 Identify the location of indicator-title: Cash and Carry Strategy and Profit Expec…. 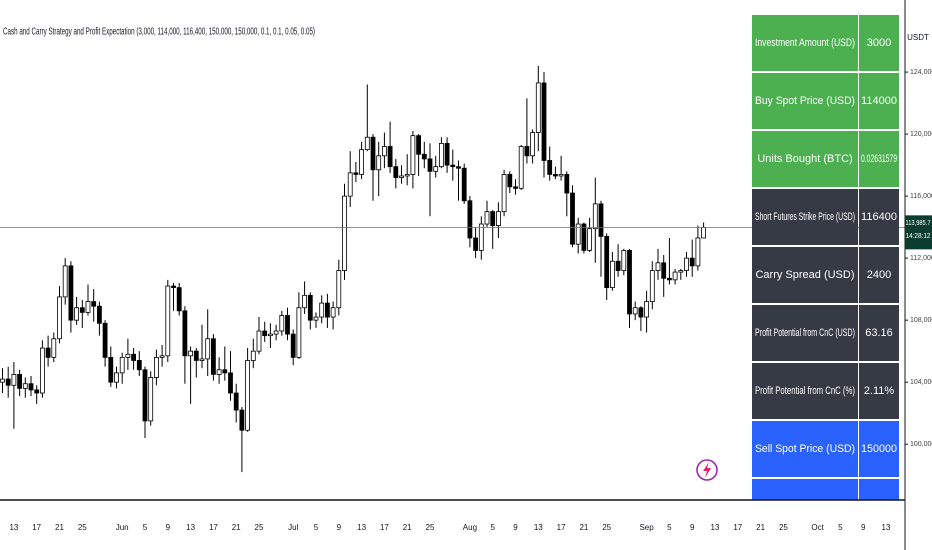
(159, 32).